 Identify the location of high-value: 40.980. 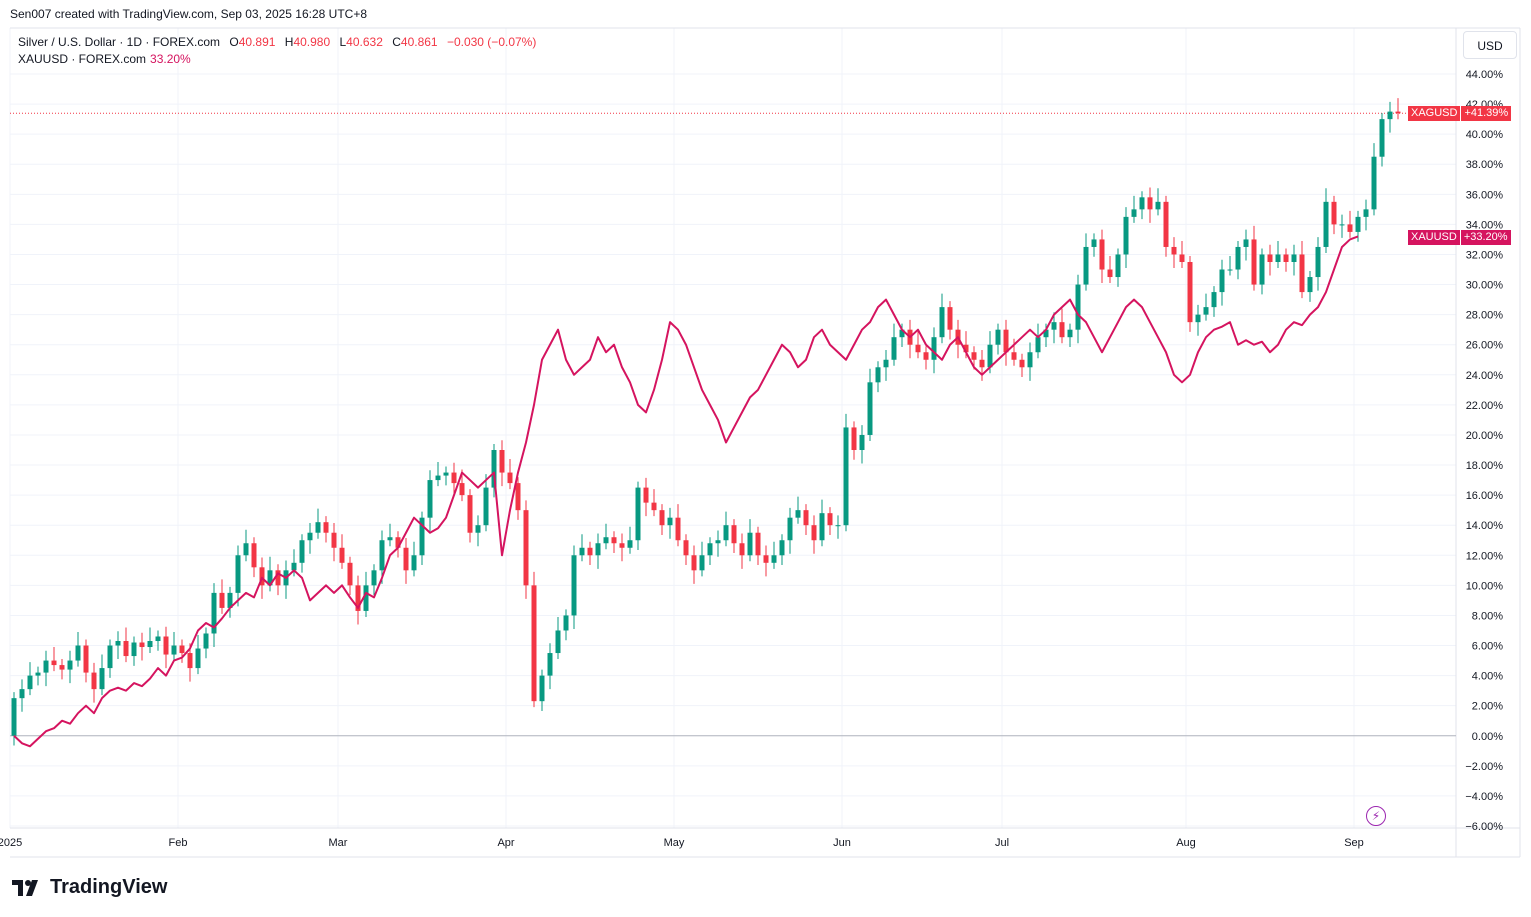
(312, 42).